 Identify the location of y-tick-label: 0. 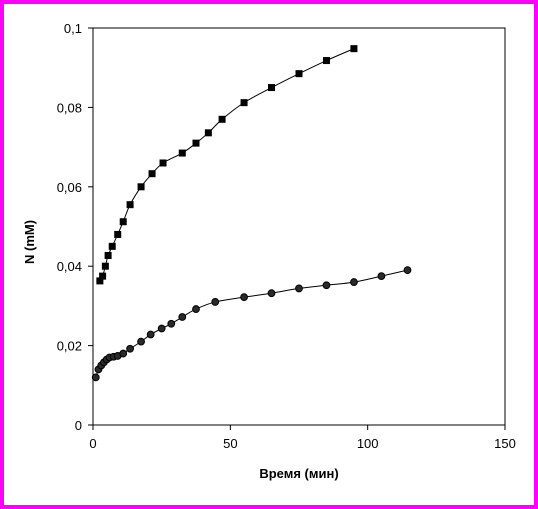
(78, 425).